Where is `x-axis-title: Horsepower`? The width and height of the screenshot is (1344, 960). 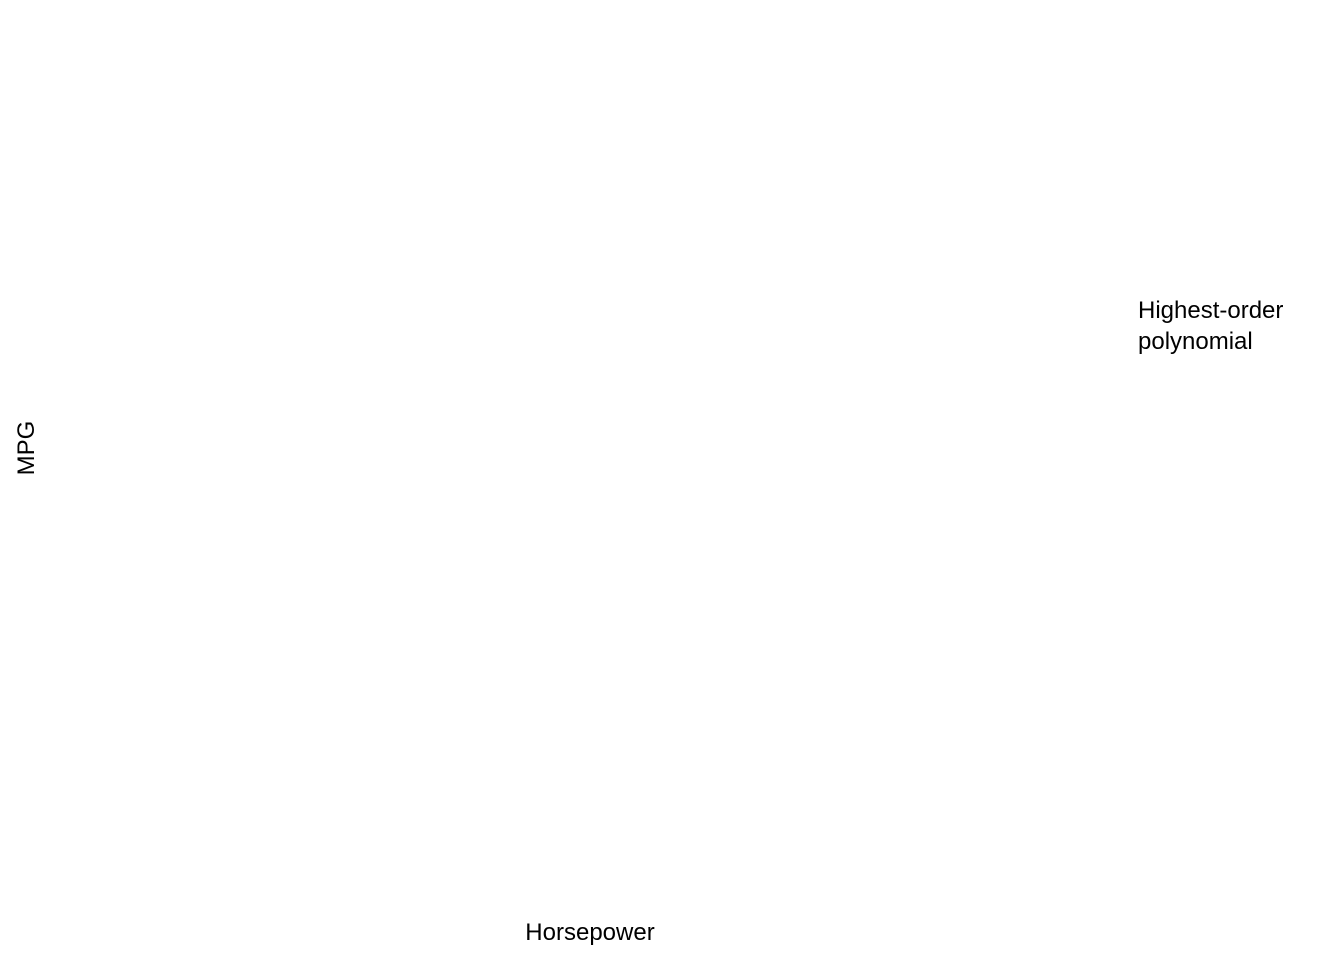
x-axis-title: Horsepower is located at coordinates (589, 932).